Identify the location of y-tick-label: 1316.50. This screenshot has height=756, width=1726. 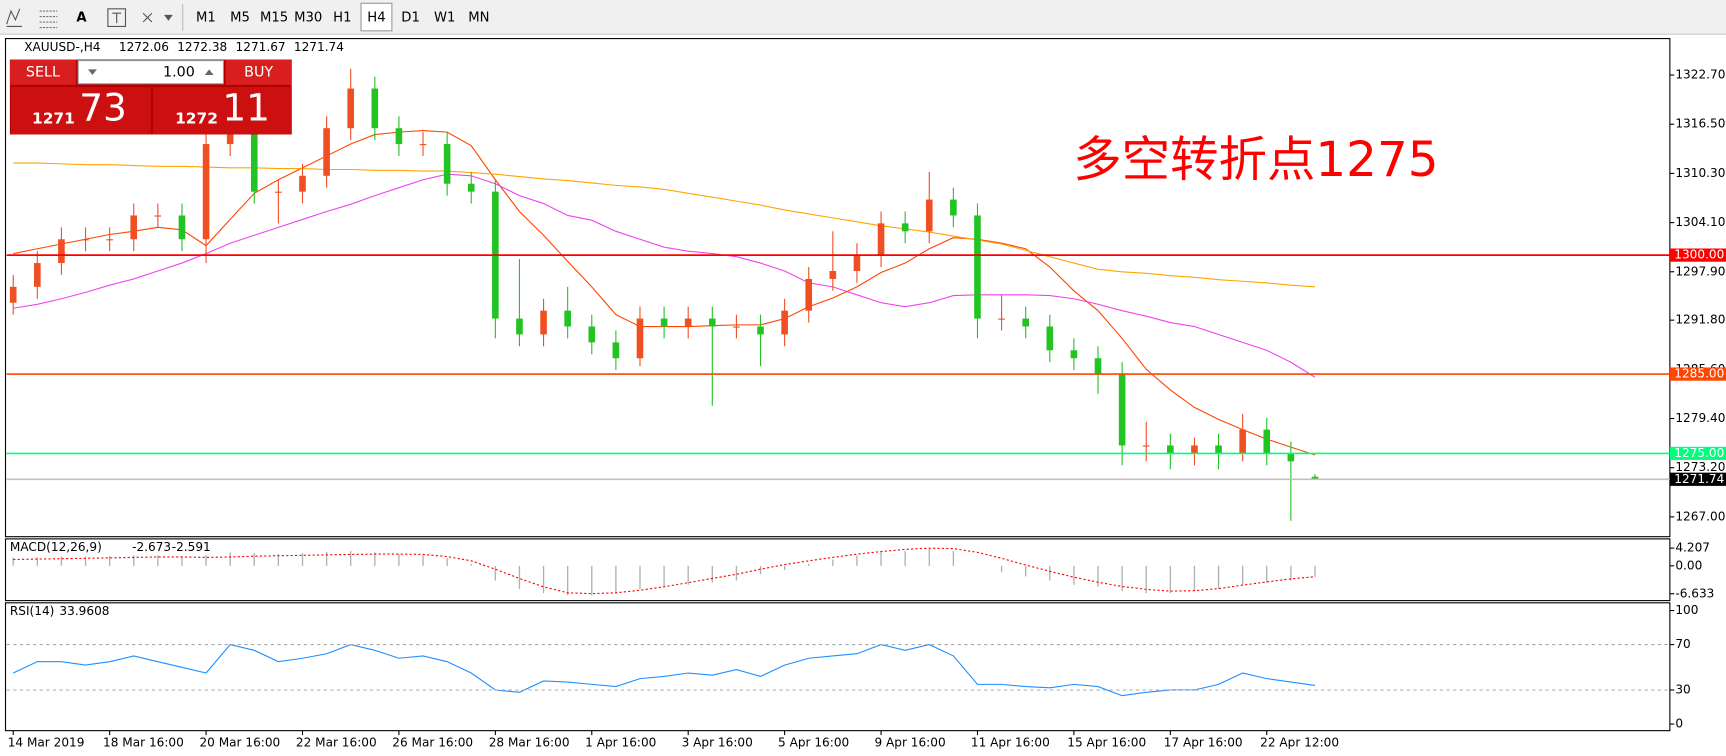
(1700, 124).